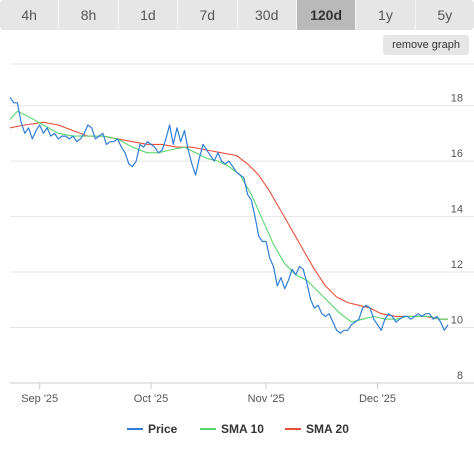 Image resolution: width=474 pixels, height=455 pixels. I want to click on chart-legend: Price SMA 10 SMA 20, so click(238, 429).